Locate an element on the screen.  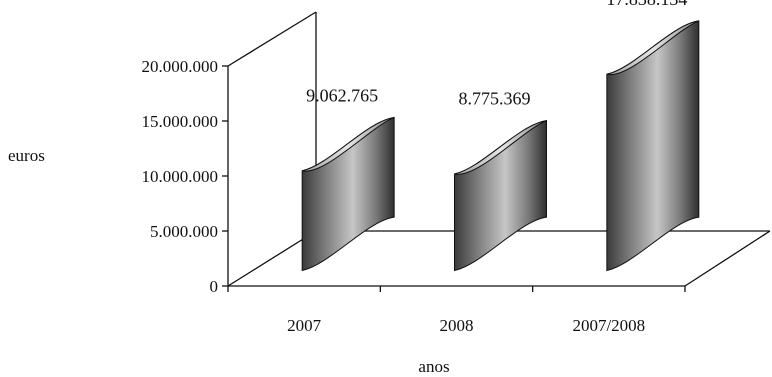
x-axis-title: anos is located at coordinates (433, 366).